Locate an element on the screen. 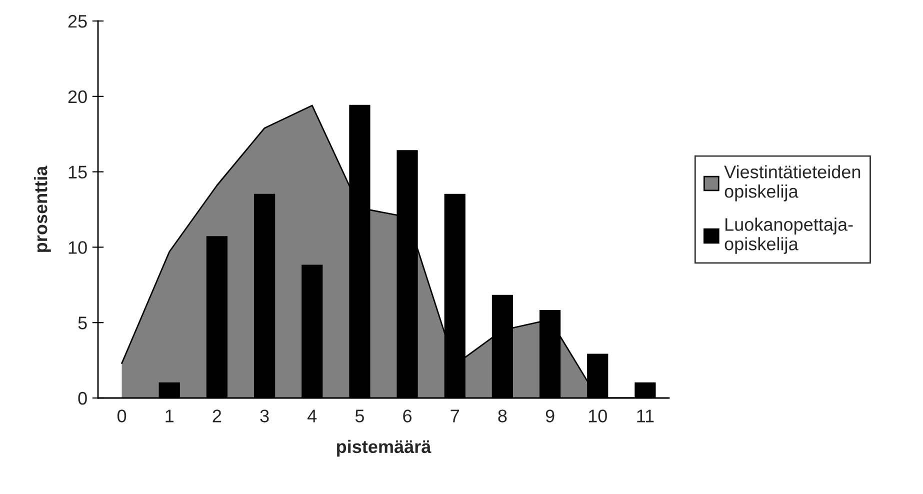  x-tick-label: 2 is located at coordinates (217, 416).